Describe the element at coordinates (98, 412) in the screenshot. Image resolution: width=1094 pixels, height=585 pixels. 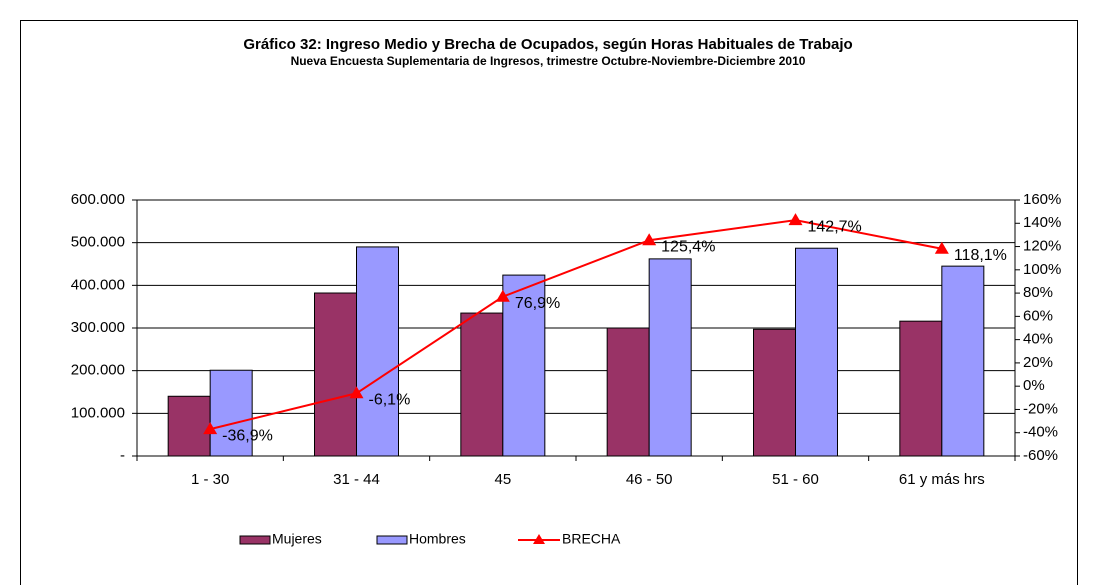
I see `y-tick-label: 100.000` at that location.